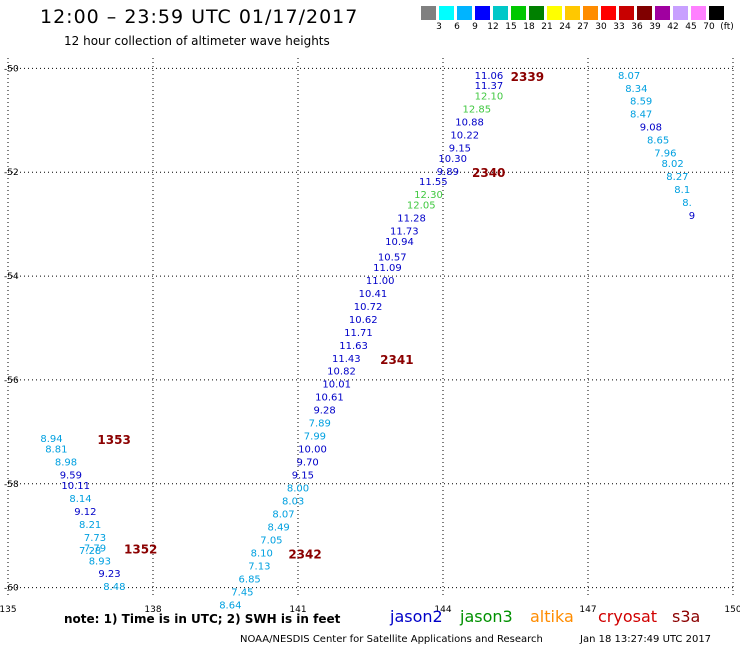 The image size is (740, 650). I want to click on y-tick-label: -52, so click(11, 173).